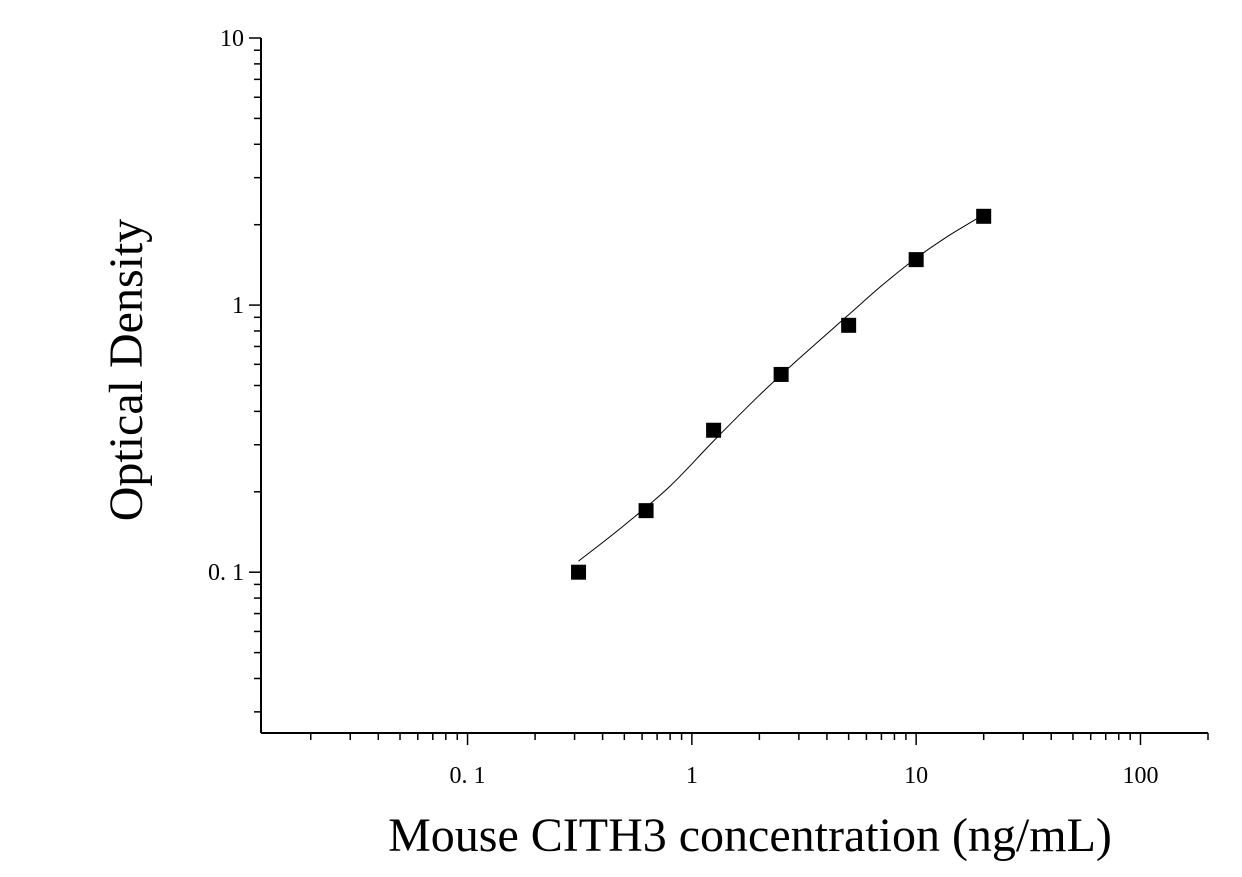 The width and height of the screenshot is (1242, 877). Describe the element at coordinates (238, 306) in the screenshot. I see `y-tick-label: 1` at that location.